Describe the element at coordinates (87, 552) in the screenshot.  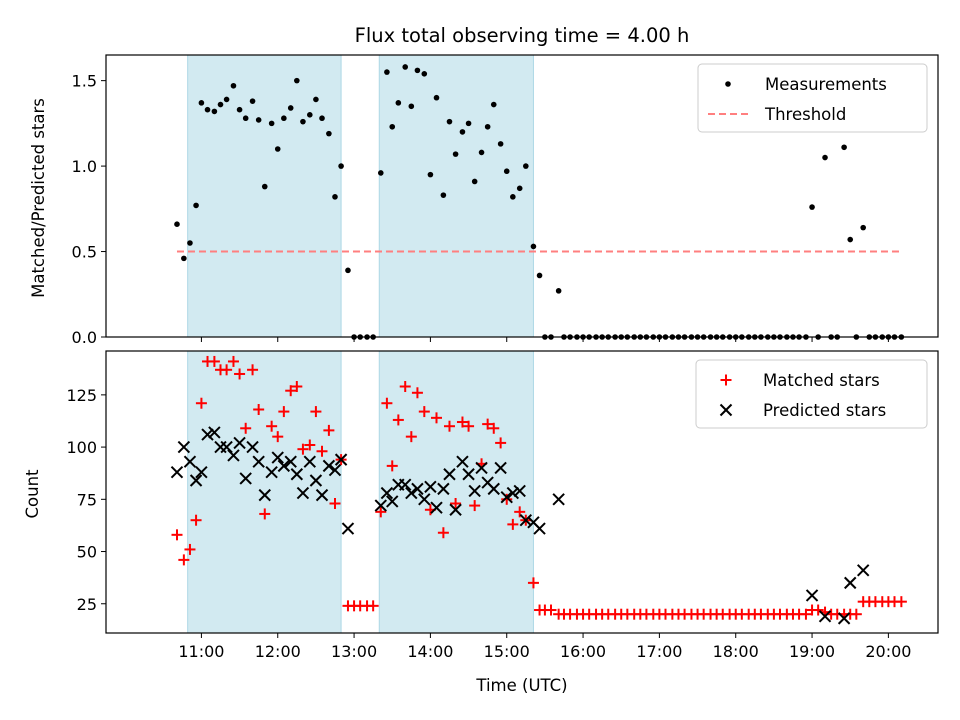
I see `bottom-y-tick-label: 50` at that location.